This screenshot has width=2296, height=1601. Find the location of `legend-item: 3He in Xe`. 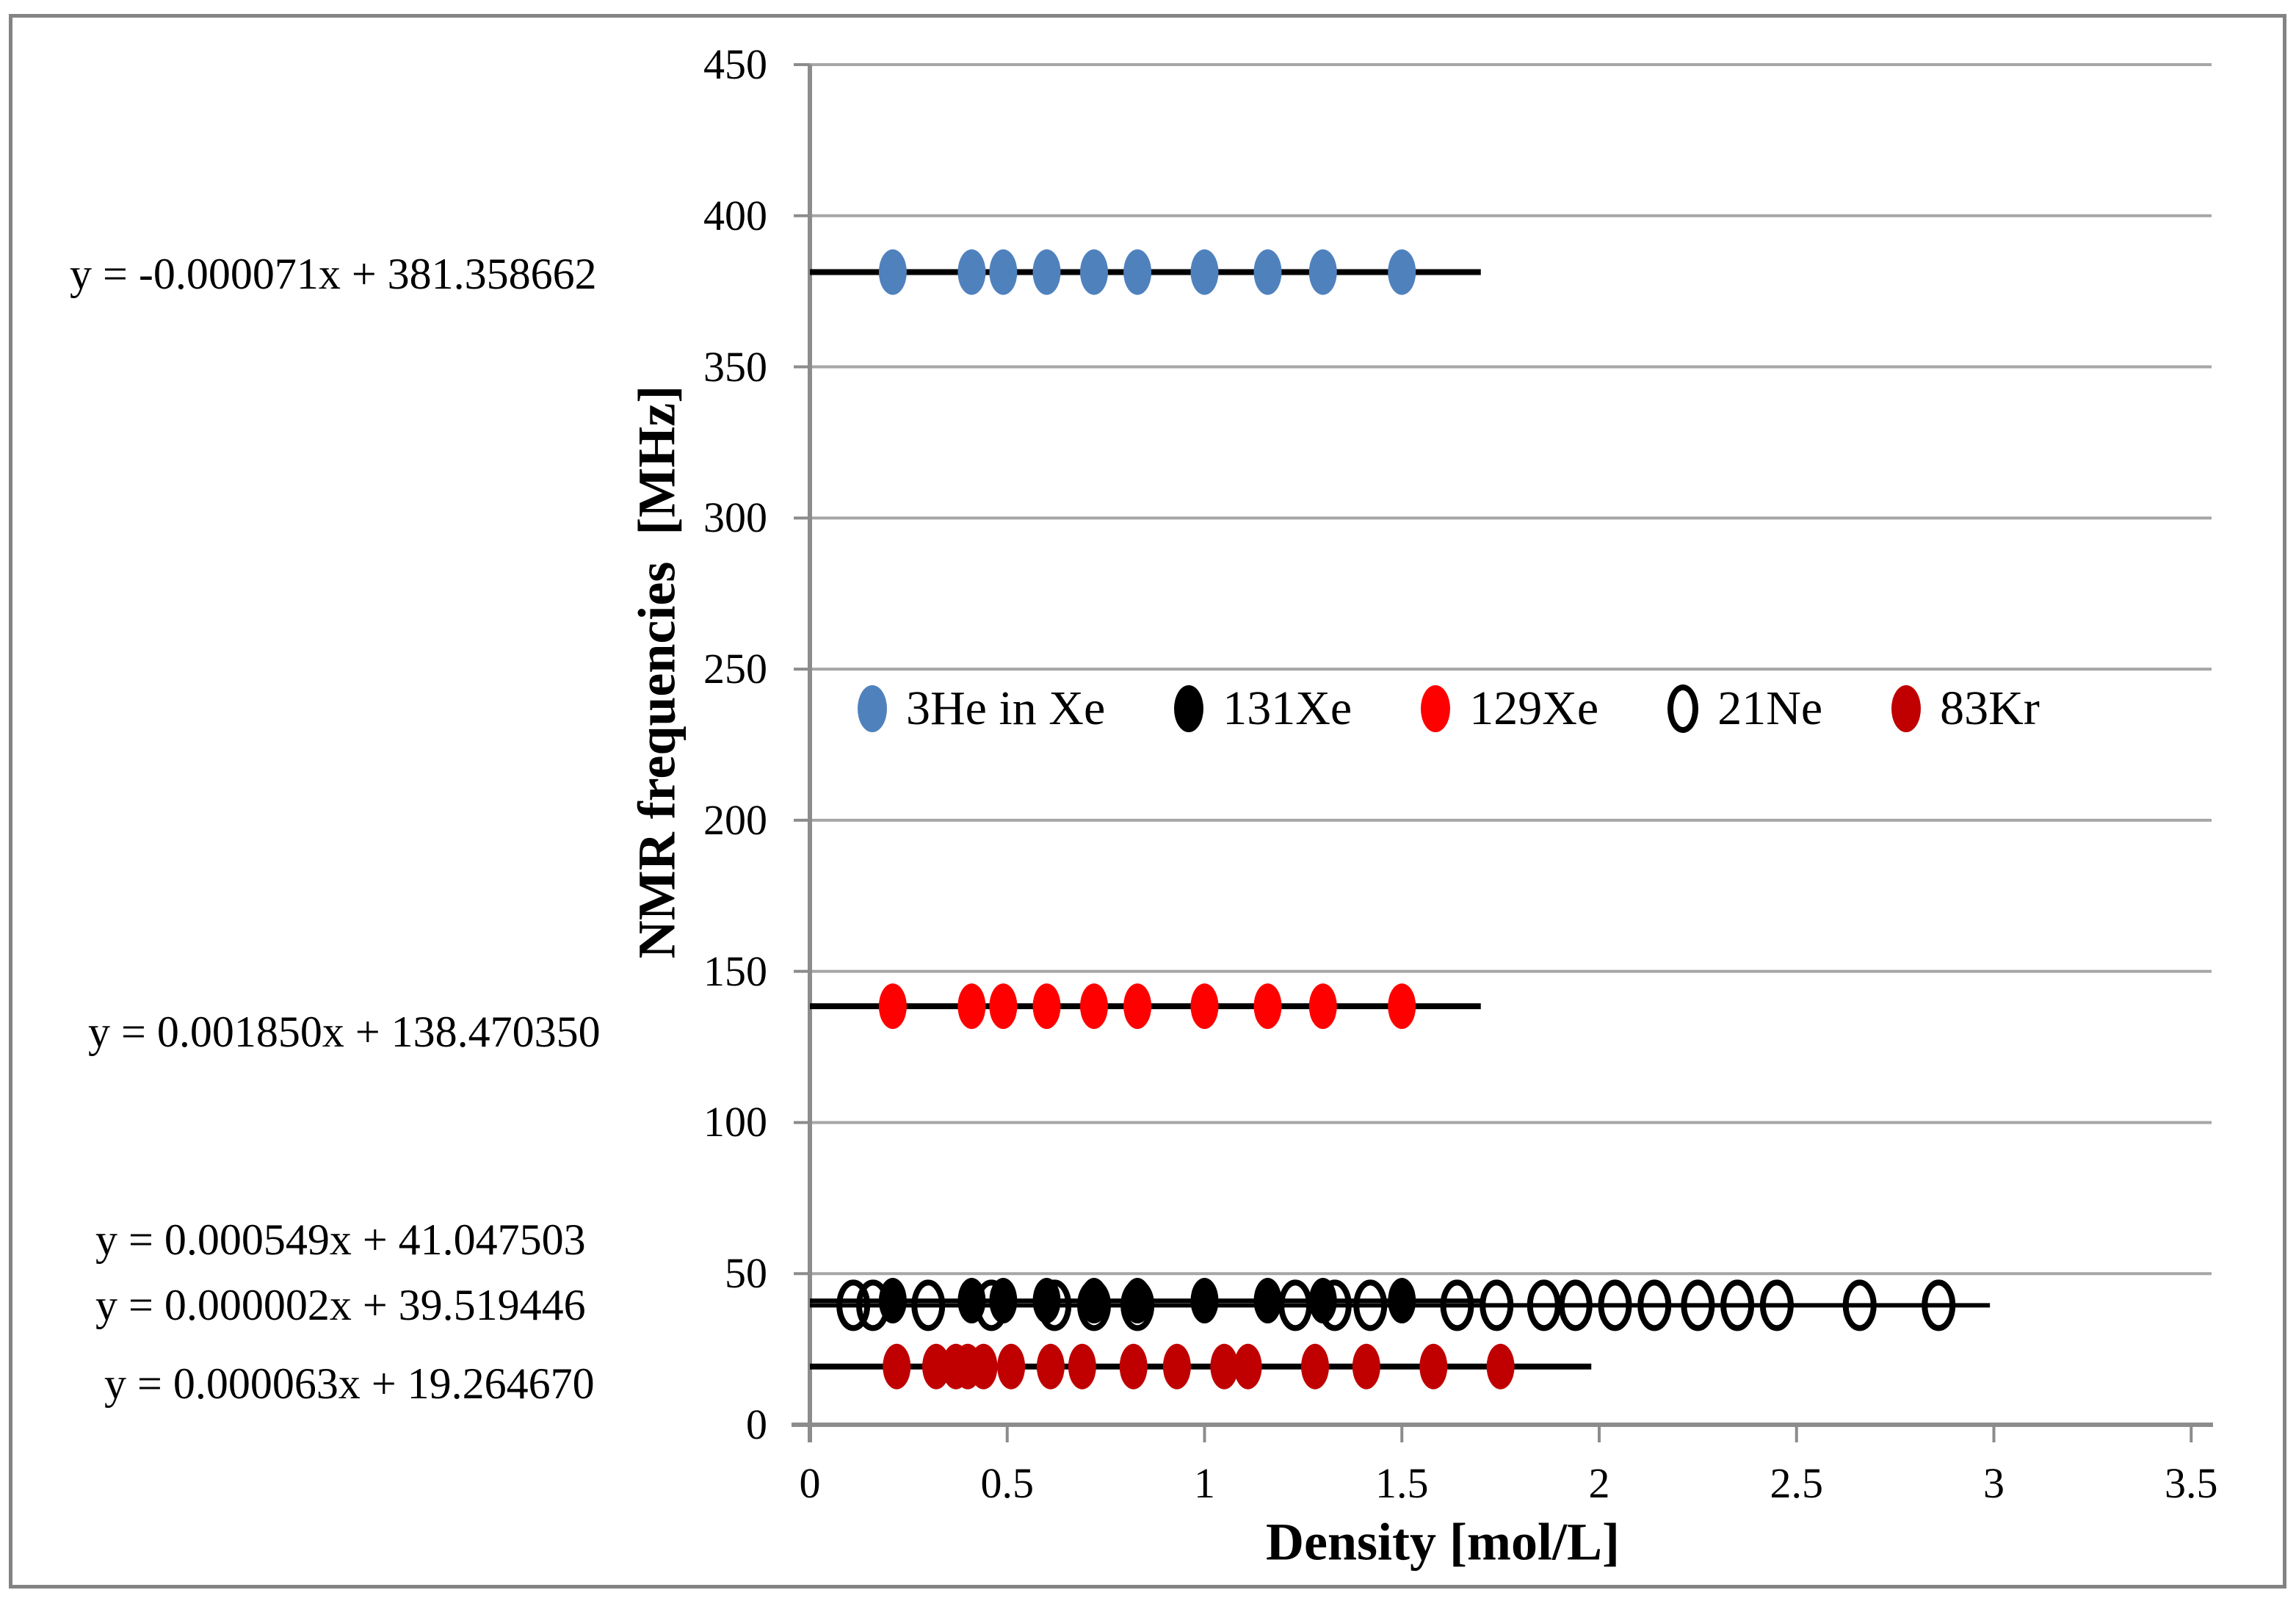

legend-item: 3He in Xe is located at coordinates (981, 709).